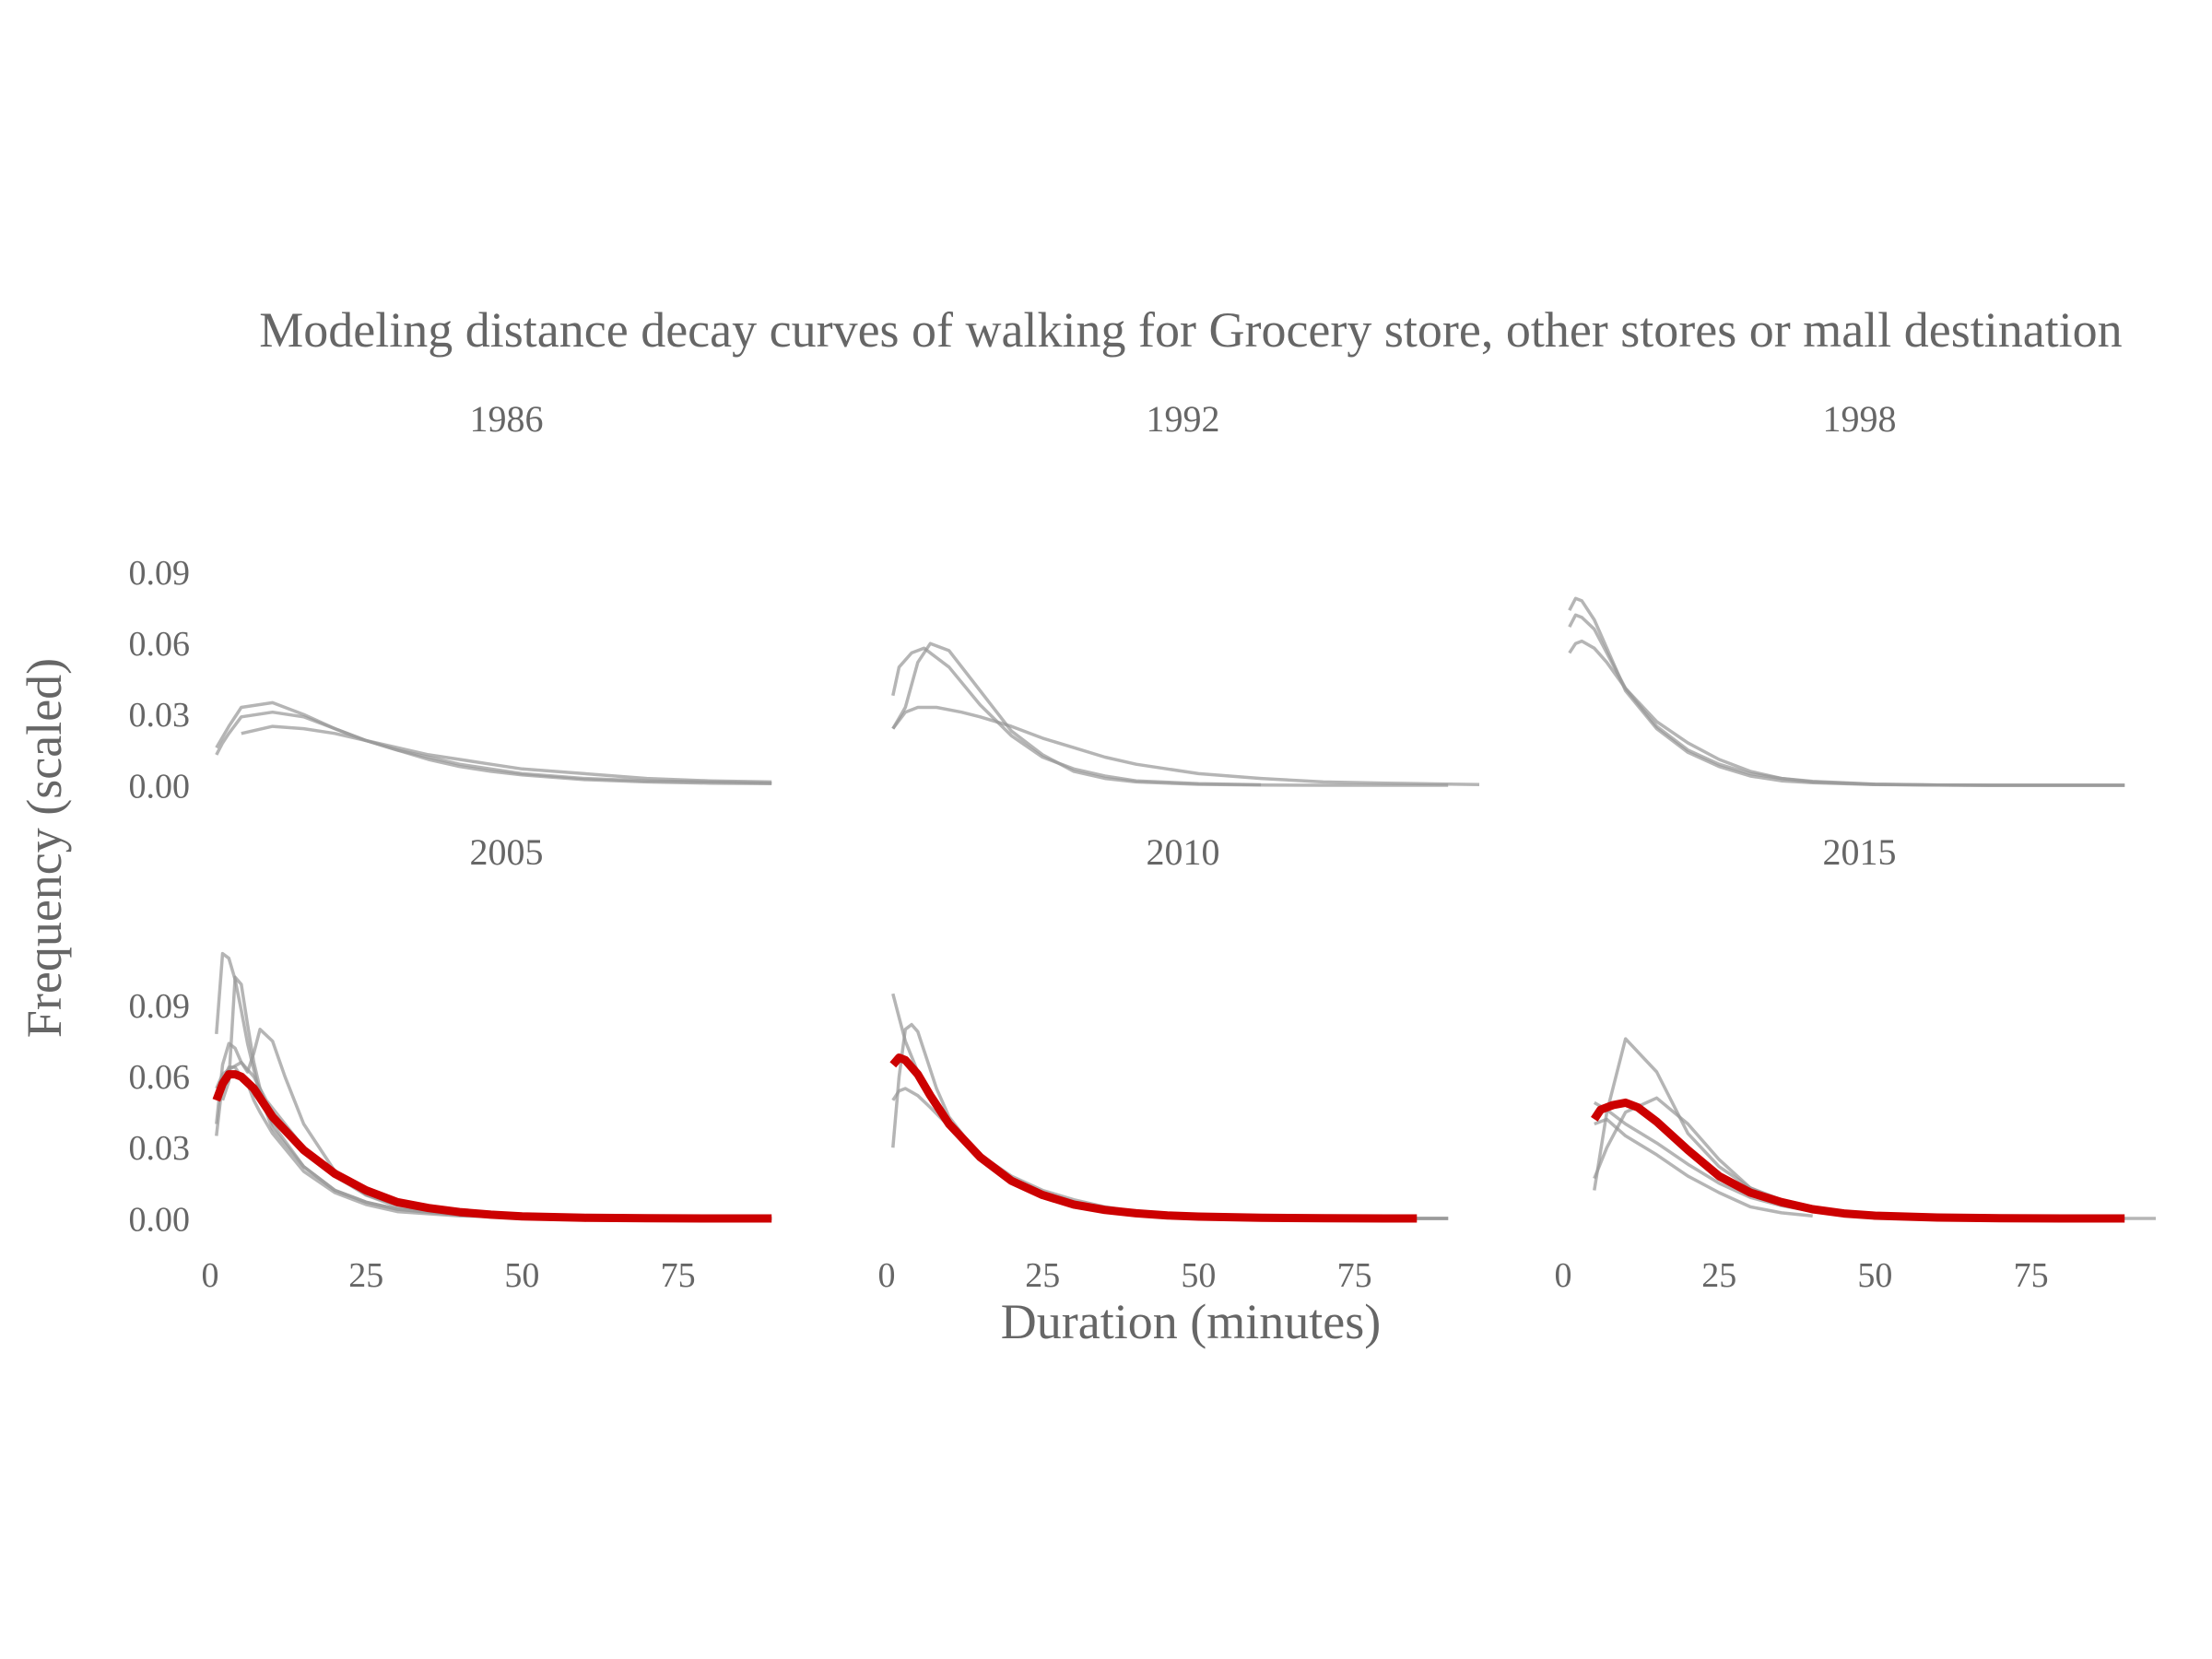 This screenshot has width=2212, height=1659. Describe the element at coordinates (44, 848) in the screenshot. I see `y-axis-title: Frequency (scaled)` at that location.